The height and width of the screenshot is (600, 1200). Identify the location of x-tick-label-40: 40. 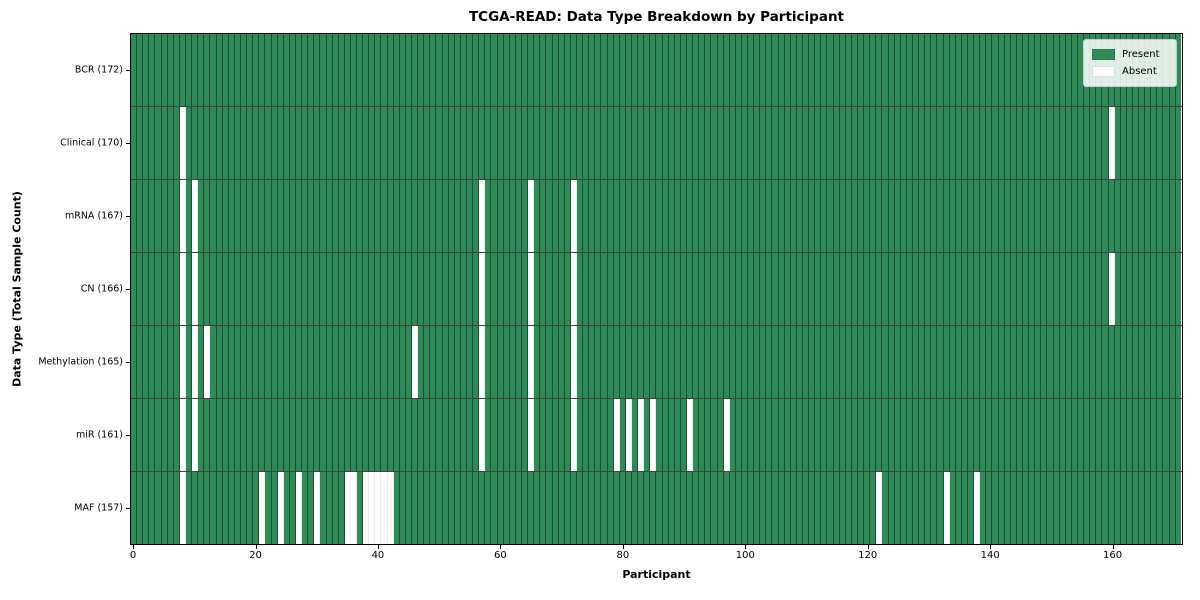
(378, 555).